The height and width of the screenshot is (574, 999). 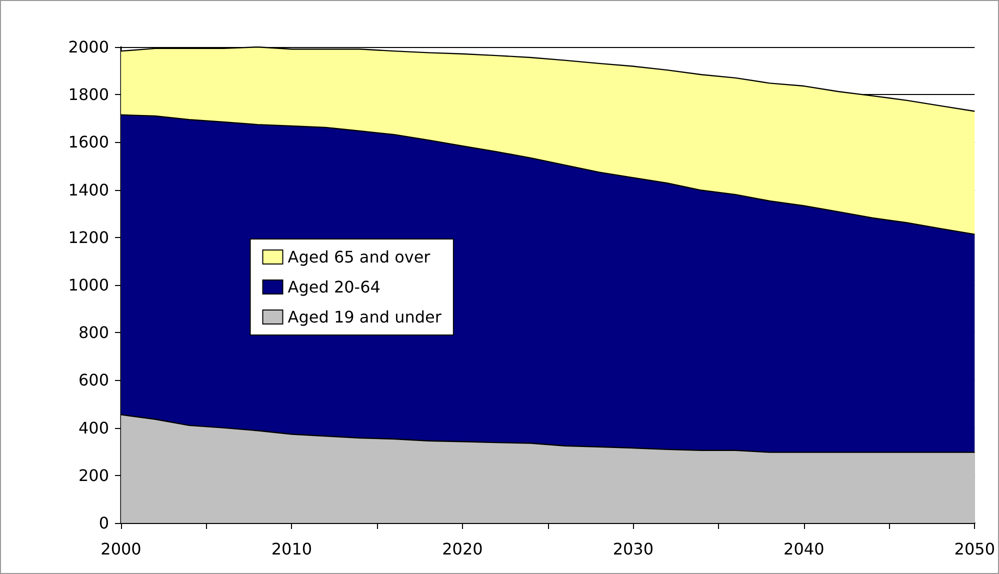 I want to click on legend-label: Aged 19 and under, so click(x=365, y=317).